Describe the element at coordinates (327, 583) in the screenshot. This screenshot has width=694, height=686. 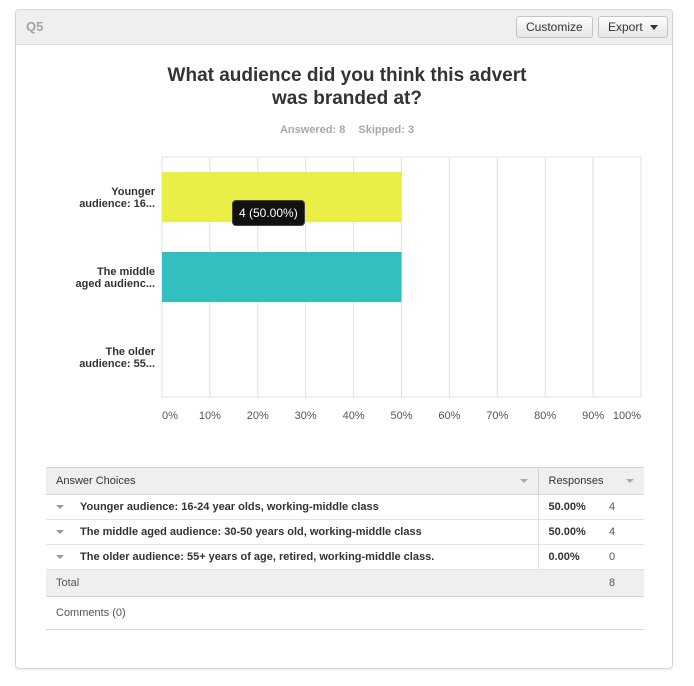
I see `total-label: Total` at that location.